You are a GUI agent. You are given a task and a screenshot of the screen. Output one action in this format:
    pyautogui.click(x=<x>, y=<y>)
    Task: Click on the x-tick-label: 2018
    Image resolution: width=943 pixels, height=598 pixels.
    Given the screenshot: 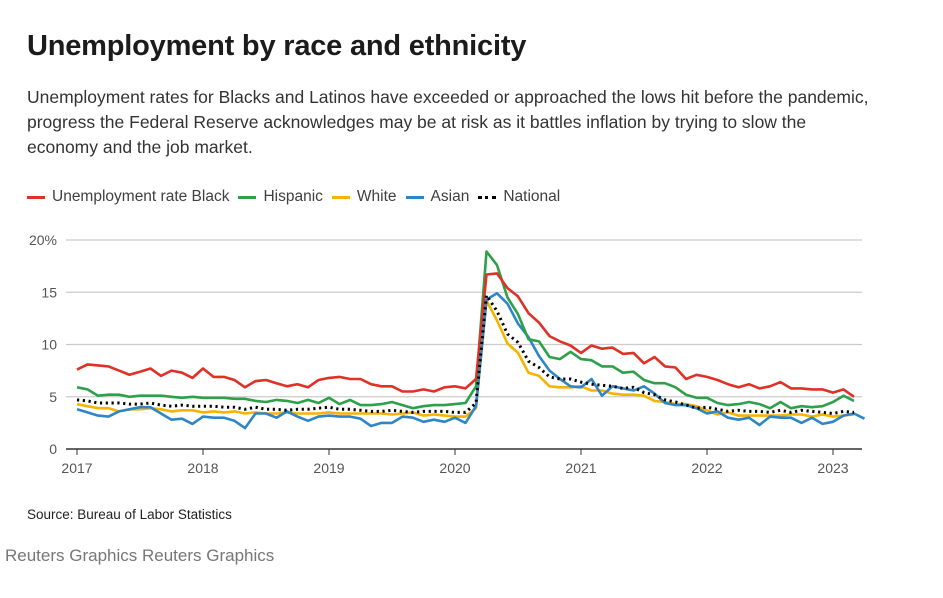 What is the action you would take?
    pyautogui.click(x=202, y=468)
    